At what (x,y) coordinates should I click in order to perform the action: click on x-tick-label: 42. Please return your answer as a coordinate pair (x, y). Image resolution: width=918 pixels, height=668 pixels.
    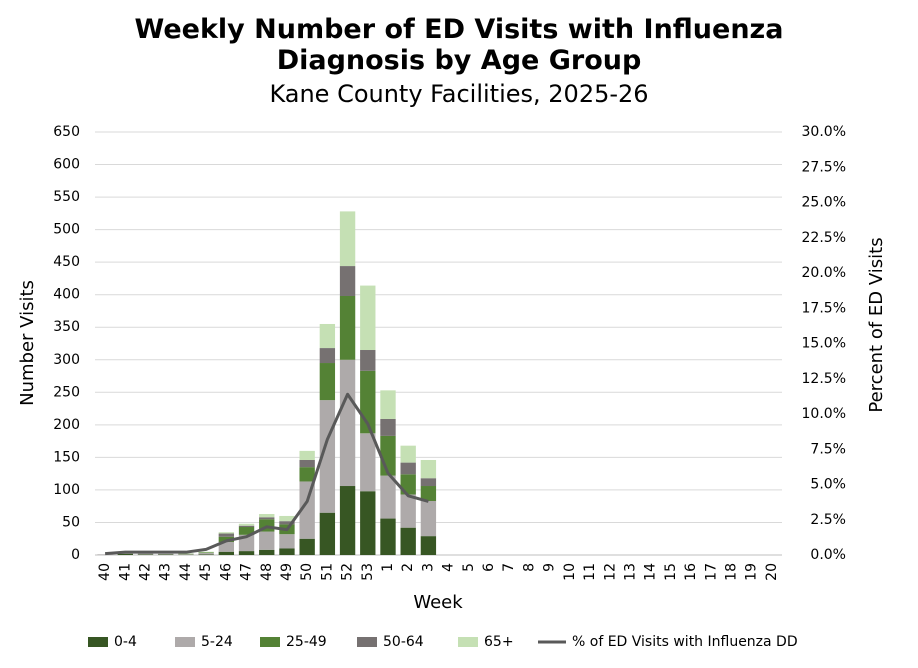
    Looking at the image, I should click on (146, 572).